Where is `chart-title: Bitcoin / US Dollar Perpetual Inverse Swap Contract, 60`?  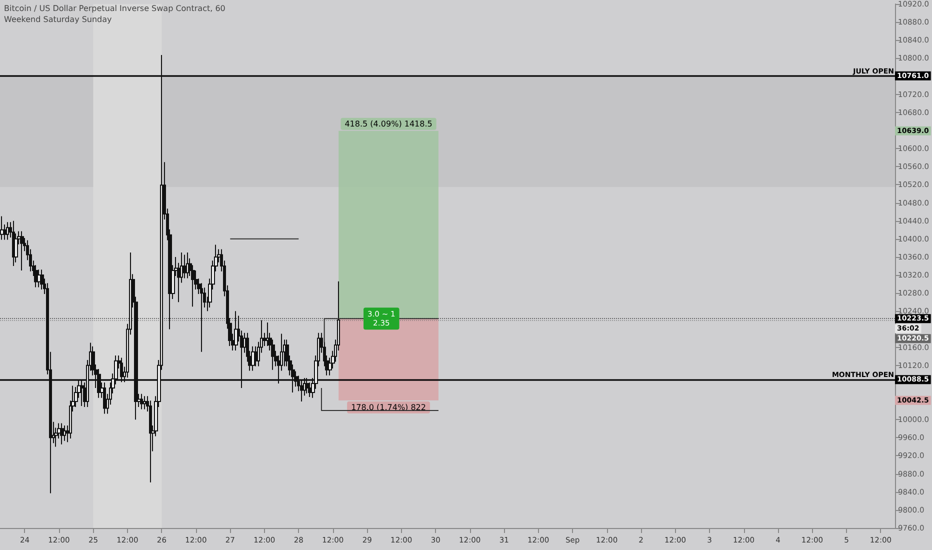 chart-title: Bitcoin / US Dollar Perpetual Inverse Swap Contract, 60 is located at coordinates (115, 8).